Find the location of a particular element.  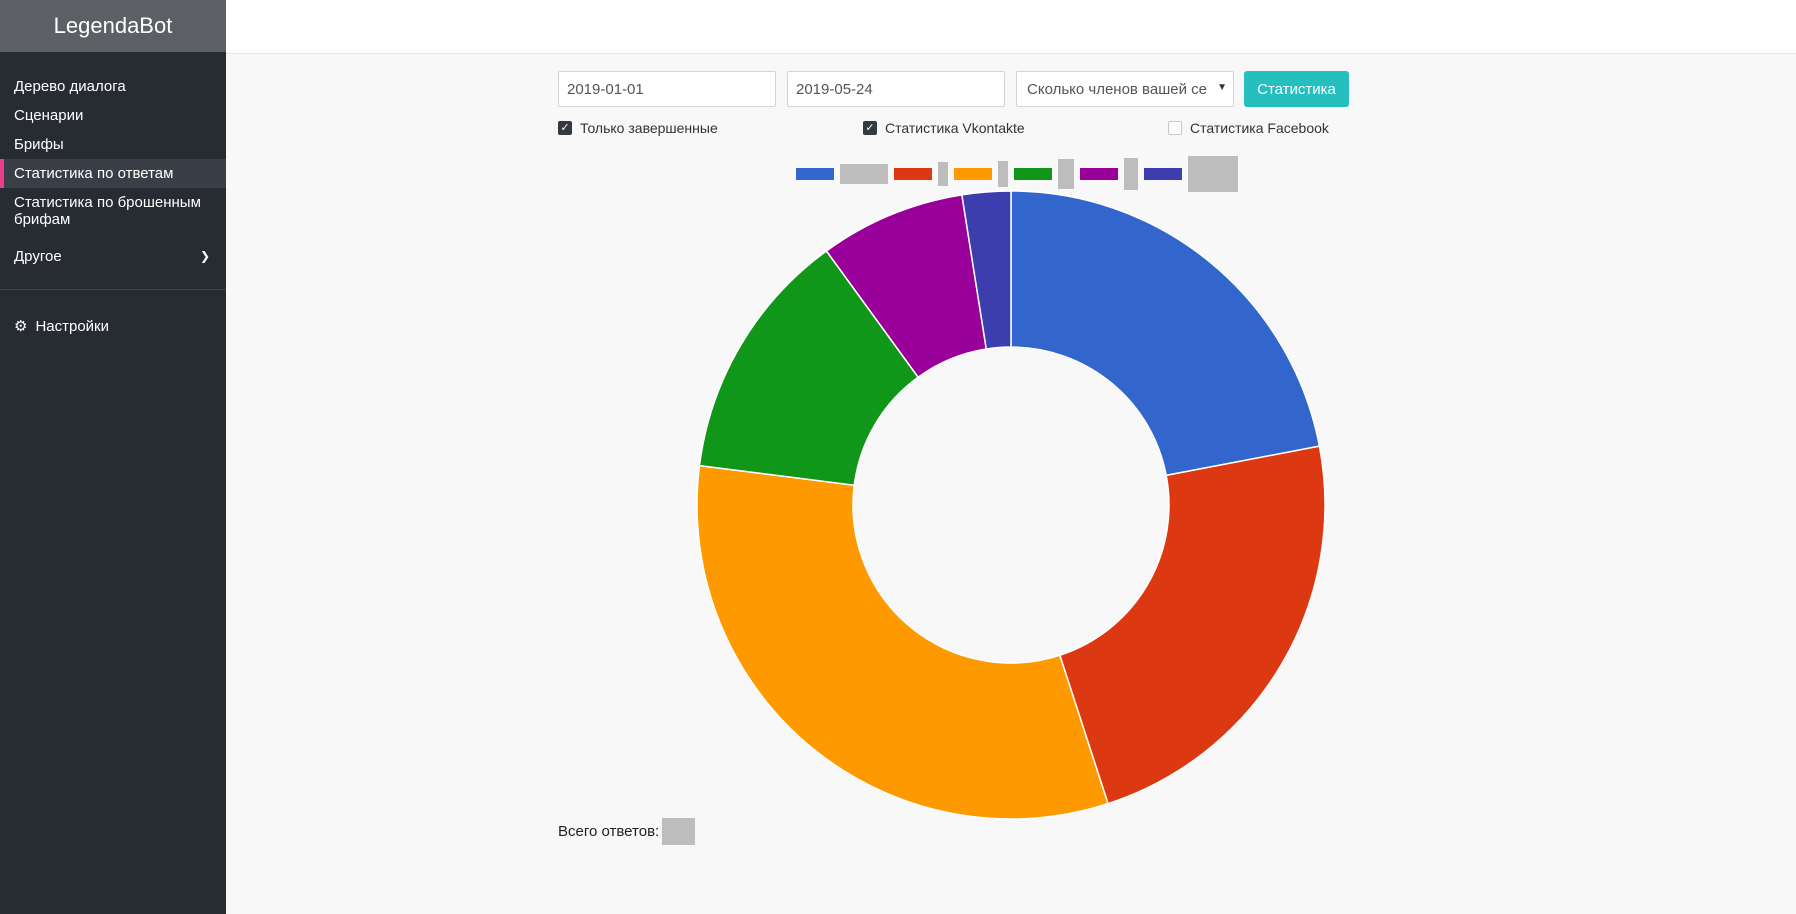

total-answers-value-redacted is located at coordinates (679, 831).